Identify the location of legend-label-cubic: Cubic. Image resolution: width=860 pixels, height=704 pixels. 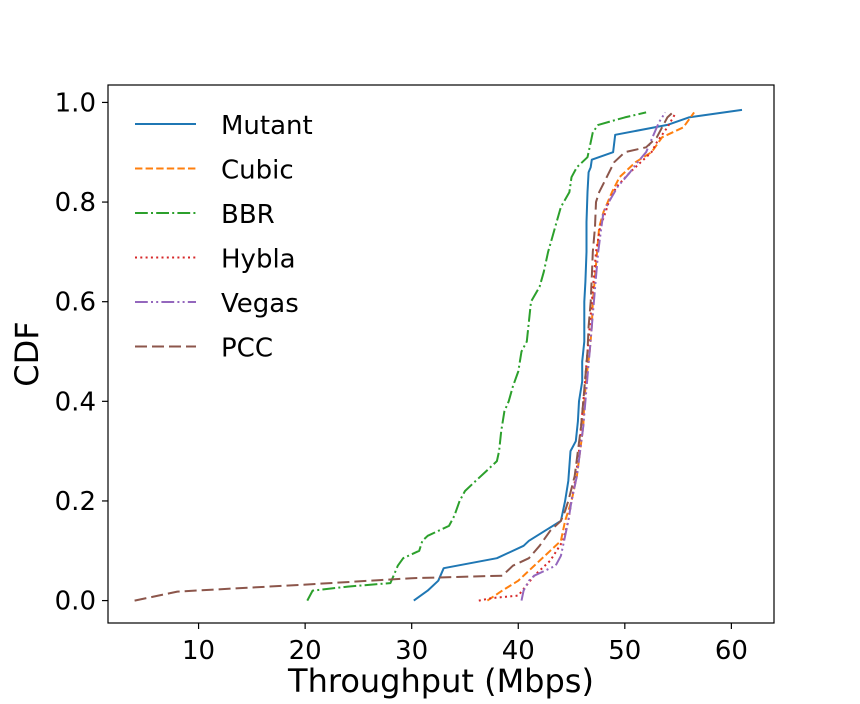
(257, 171).